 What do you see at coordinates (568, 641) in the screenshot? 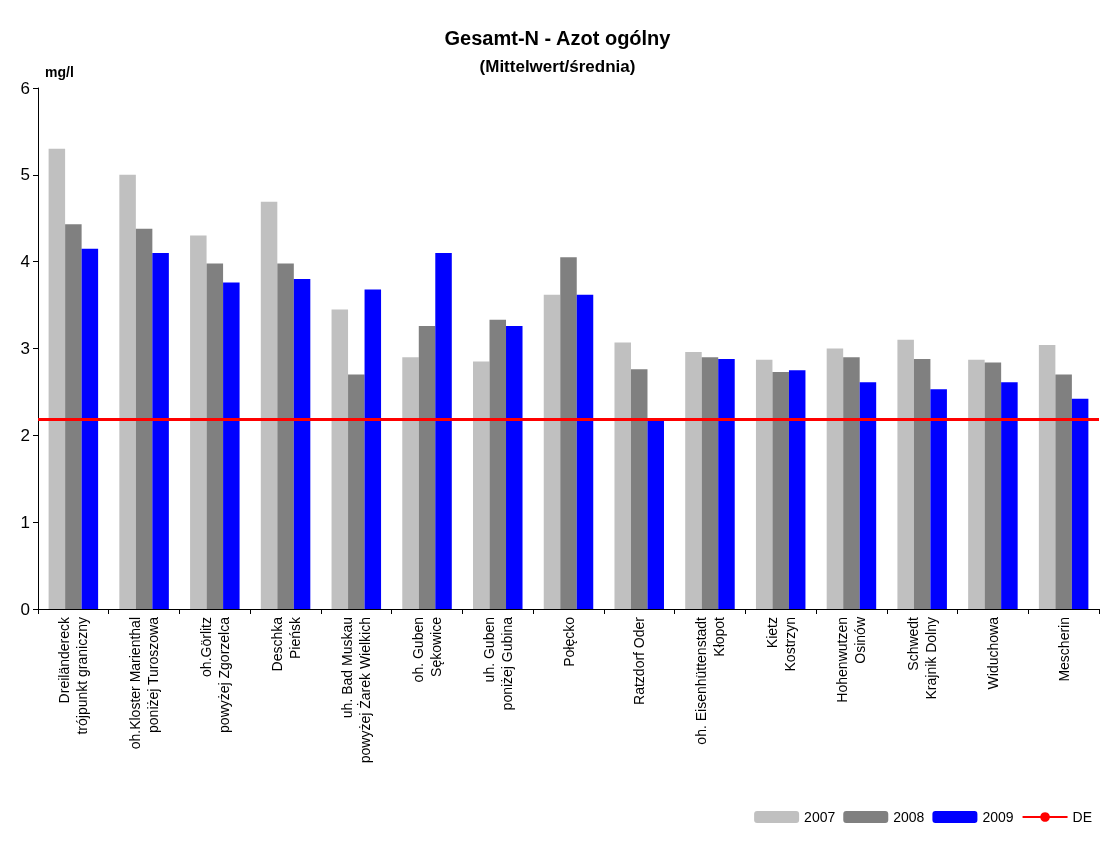
I see `x-tick-label: Połęcko` at bounding box center [568, 641].